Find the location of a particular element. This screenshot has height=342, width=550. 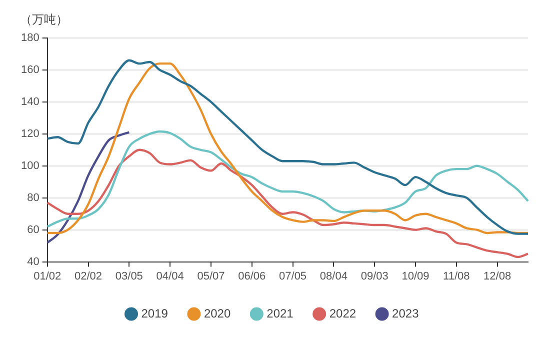

y-tick-label: 60 is located at coordinates (33, 230).